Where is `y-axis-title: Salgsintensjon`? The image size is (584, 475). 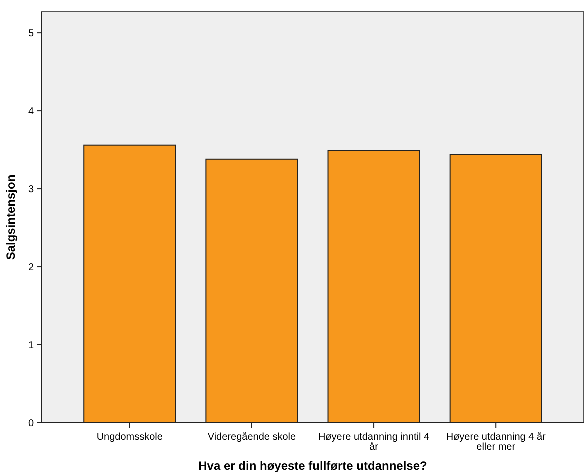 y-axis-title: Salgsintensjon is located at coordinates (11, 217).